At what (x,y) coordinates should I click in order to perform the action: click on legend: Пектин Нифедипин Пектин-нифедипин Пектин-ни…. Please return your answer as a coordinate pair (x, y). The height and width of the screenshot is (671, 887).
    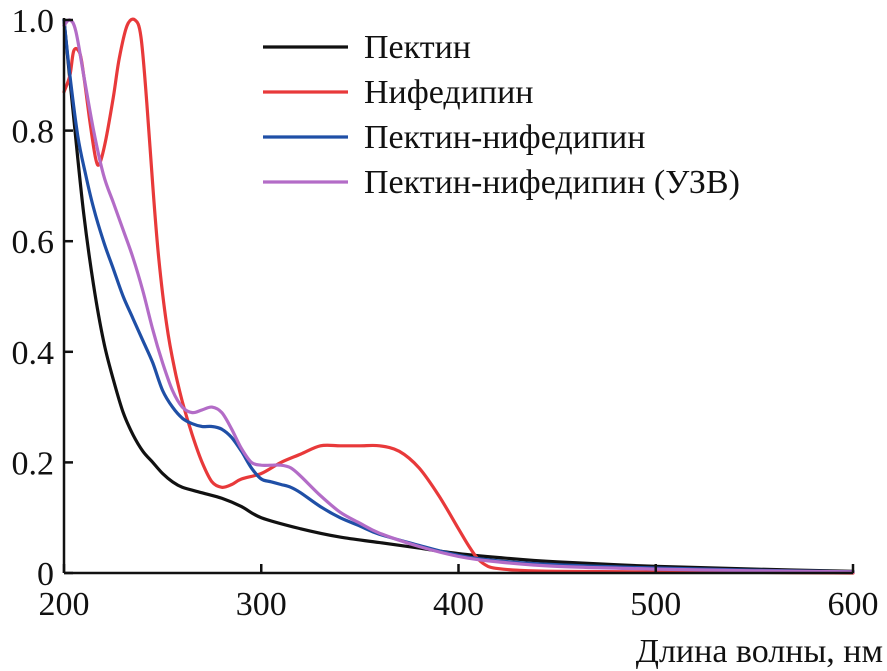
    Looking at the image, I should click on (501, 115).